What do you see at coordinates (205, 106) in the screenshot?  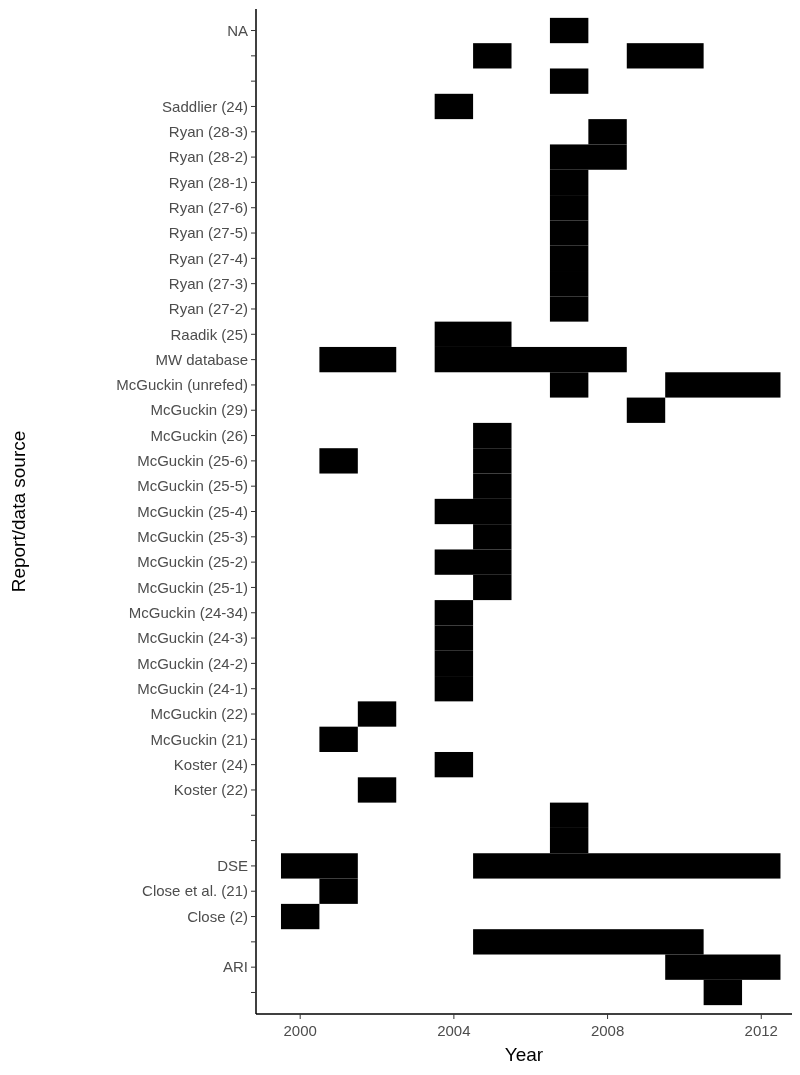 I see `y-tick-label: Saddlier (24)` at bounding box center [205, 106].